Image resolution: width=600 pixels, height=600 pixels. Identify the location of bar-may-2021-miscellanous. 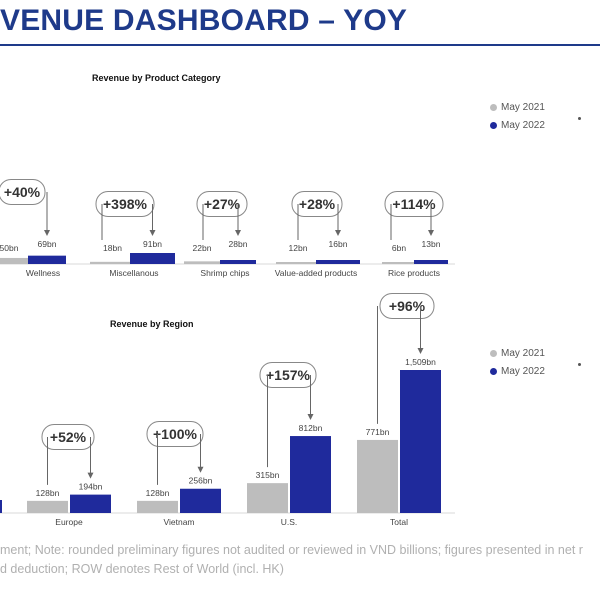
(112, 262).